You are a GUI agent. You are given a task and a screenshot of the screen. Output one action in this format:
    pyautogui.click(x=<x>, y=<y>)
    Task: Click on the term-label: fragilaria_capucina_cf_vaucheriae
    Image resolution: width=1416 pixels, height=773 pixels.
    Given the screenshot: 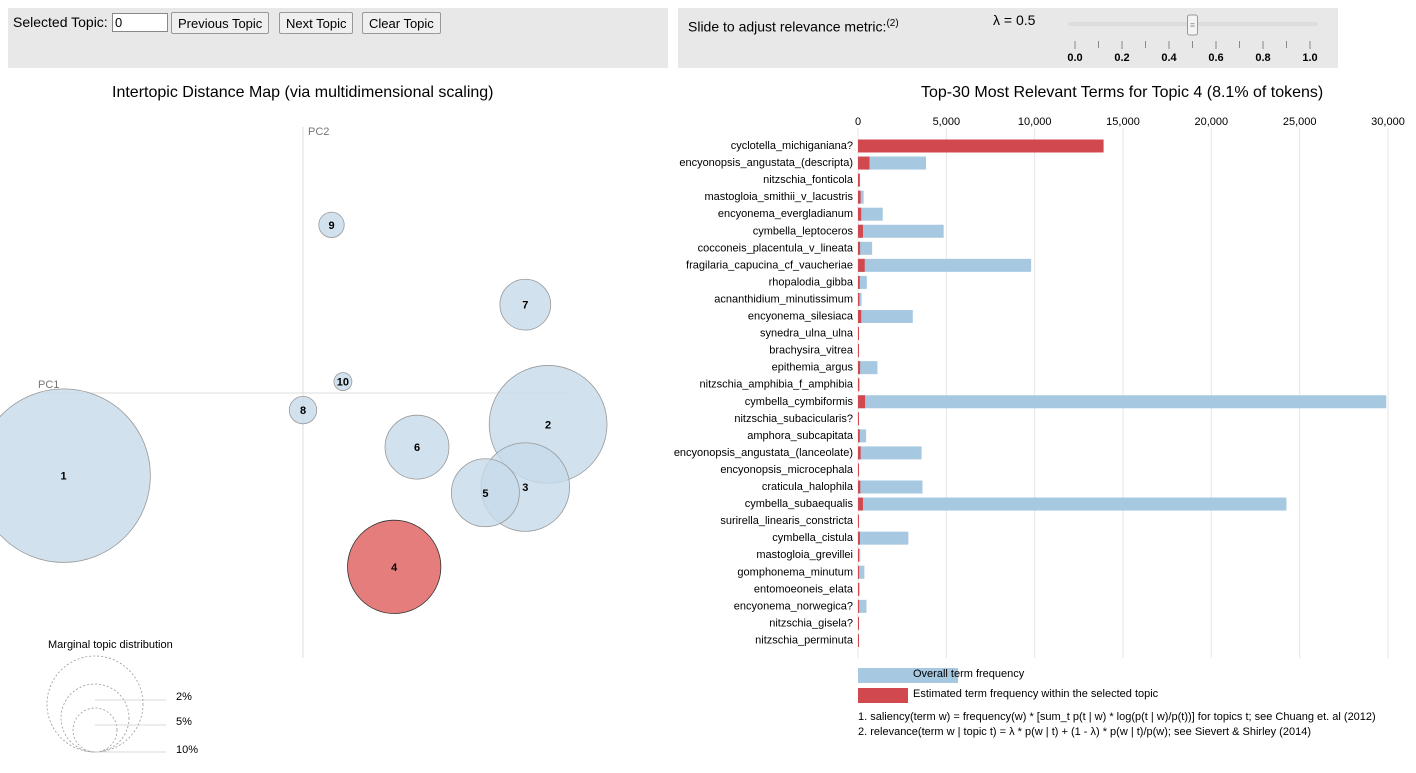 What is the action you would take?
    pyautogui.click(x=769, y=265)
    